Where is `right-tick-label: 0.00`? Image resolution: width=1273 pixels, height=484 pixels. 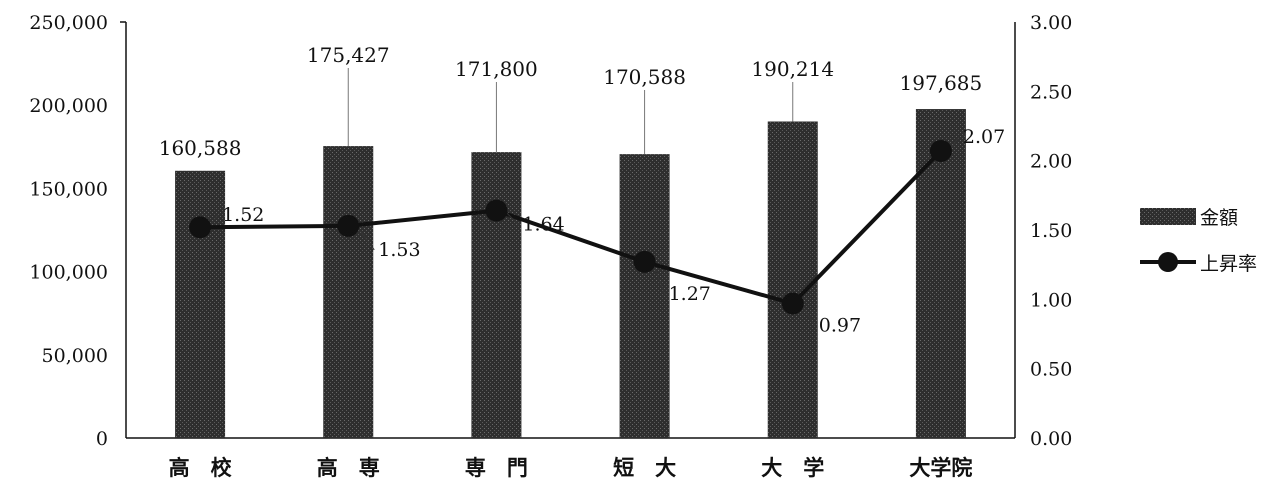 right-tick-label: 0.00 is located at coordinates (1051, 439).